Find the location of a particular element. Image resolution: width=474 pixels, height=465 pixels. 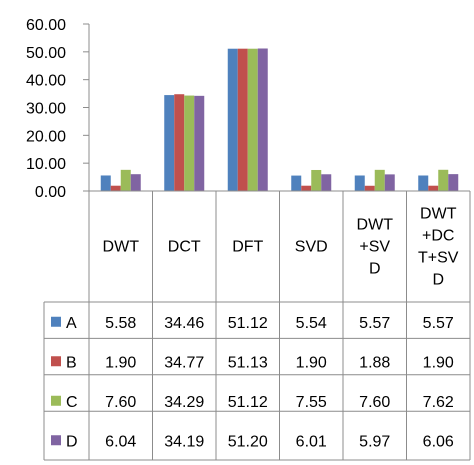

category-label: SVD is located at coordinates (311, 247).